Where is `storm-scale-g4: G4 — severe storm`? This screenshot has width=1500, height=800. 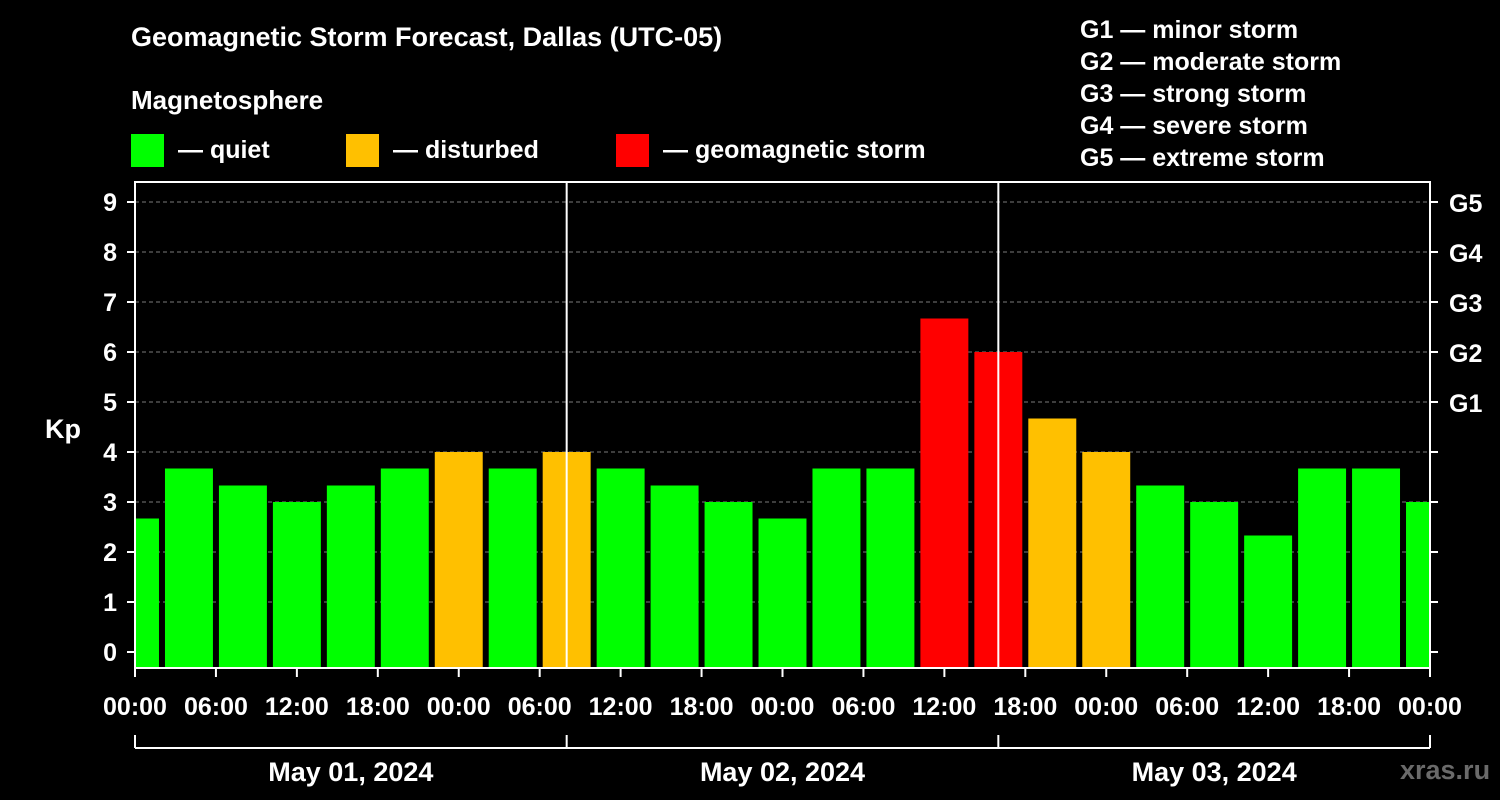 storm-scale-g4: G4 — severe storm is located at coordinates (1194, 126).